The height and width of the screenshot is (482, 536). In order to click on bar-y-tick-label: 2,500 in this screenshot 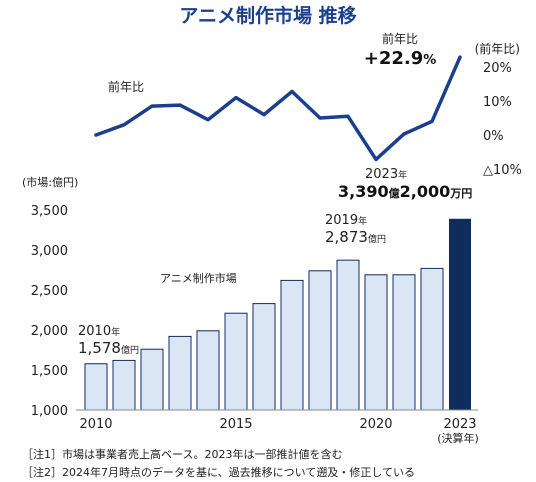, I will do `click(49, 291)`.